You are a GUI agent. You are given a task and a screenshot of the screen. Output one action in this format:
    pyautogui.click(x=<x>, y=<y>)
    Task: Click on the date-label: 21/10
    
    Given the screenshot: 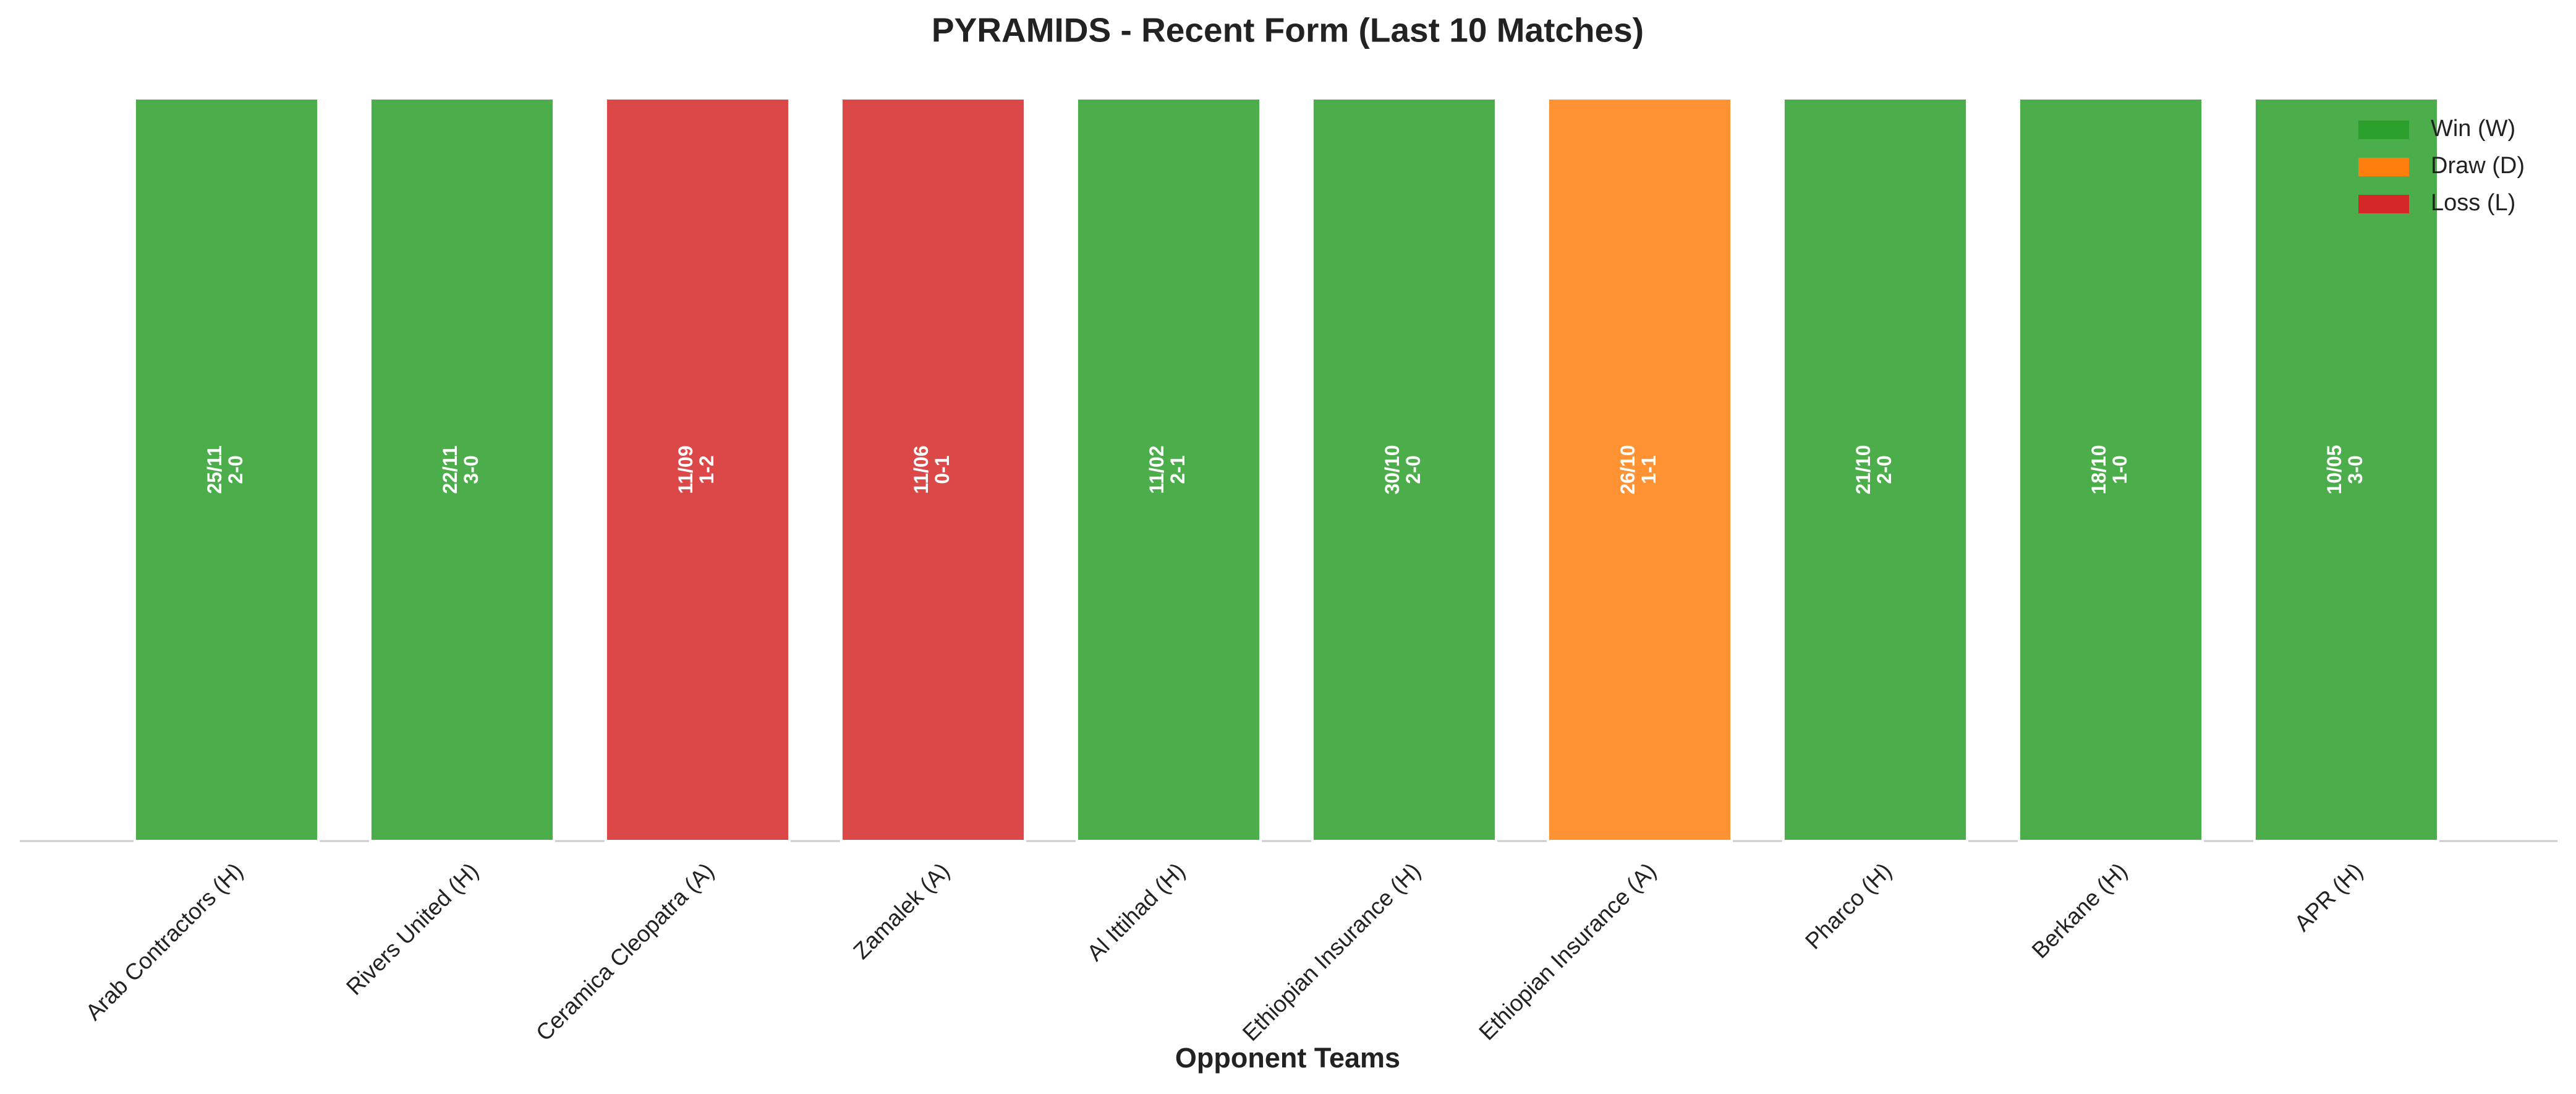 What is the action you would take?
    pyautogui.click(x=1863, y=469)
    